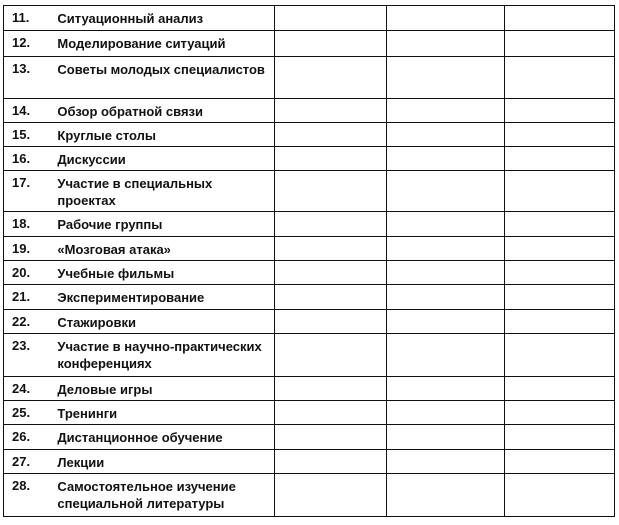 The image size is (619, 525). What do you see at coordinates (27, 224) in the screenshot?
I see `row-number: 18.` at bounding box center [27, 224].